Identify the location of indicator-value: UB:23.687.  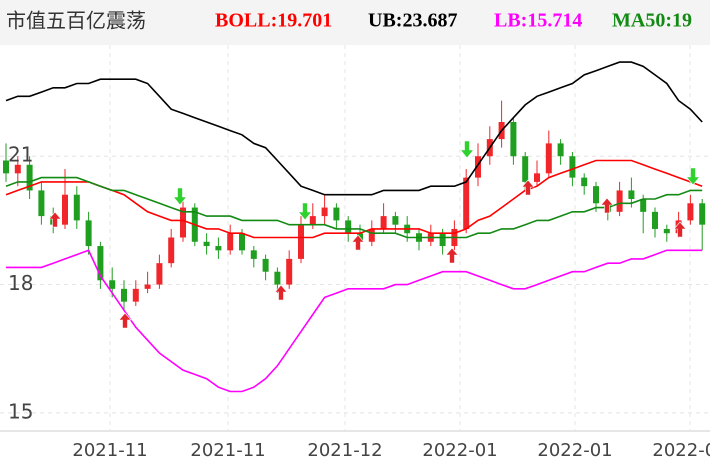
(412, 21).